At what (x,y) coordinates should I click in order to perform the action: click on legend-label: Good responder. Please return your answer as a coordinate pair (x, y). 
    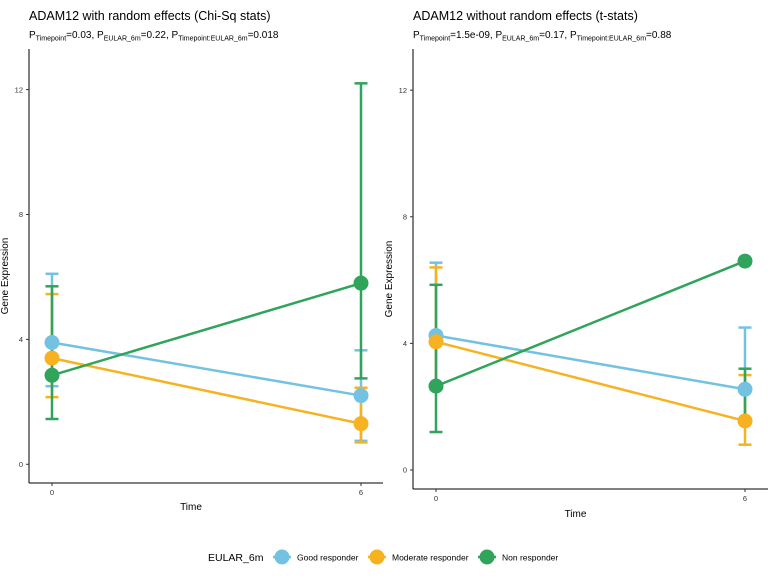
    Looking at the image, I should click on (328, 558).